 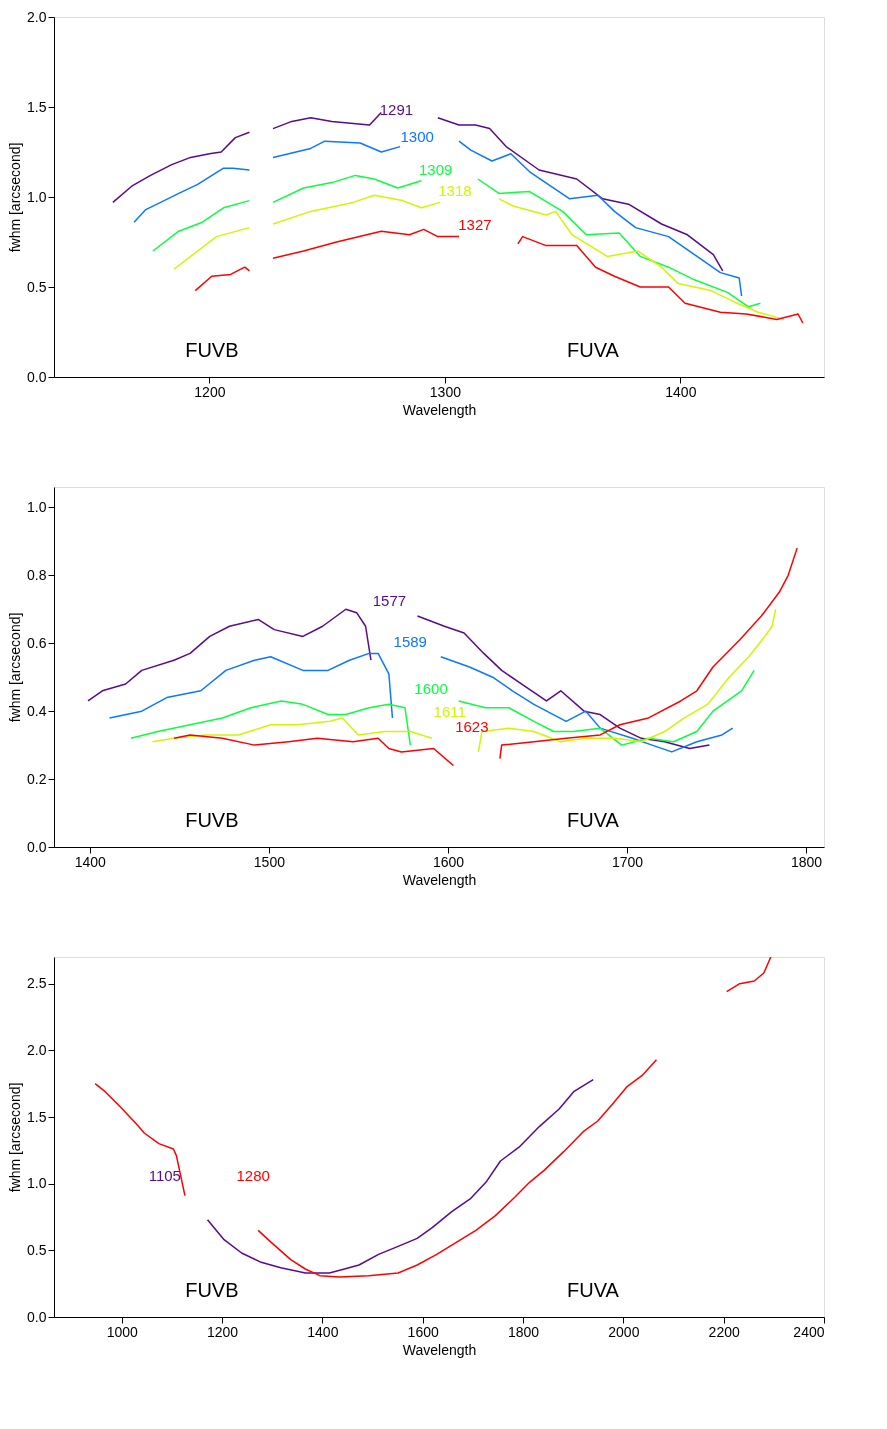 I want to click on y-tick-label: 0.6, so click(x=37, y=642).